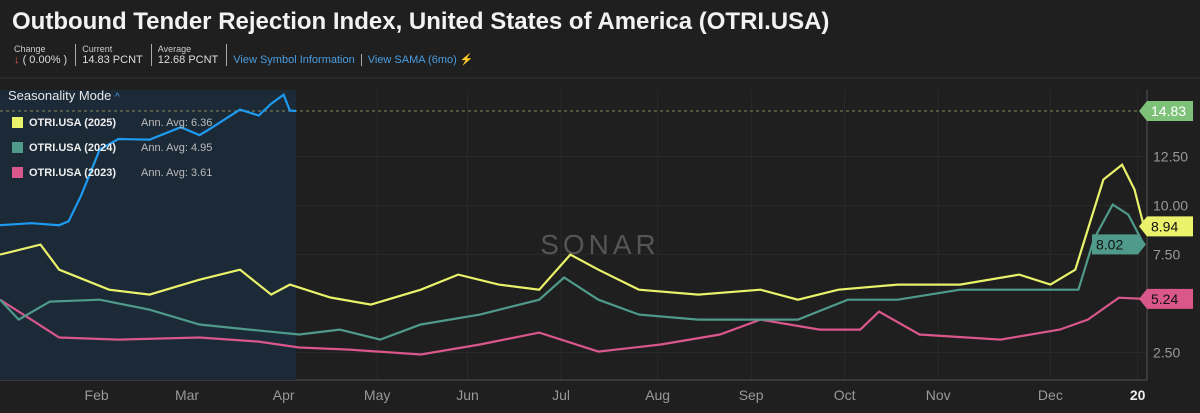  I want to click on series-line-otri-usa-2023-, so click(572, 326).